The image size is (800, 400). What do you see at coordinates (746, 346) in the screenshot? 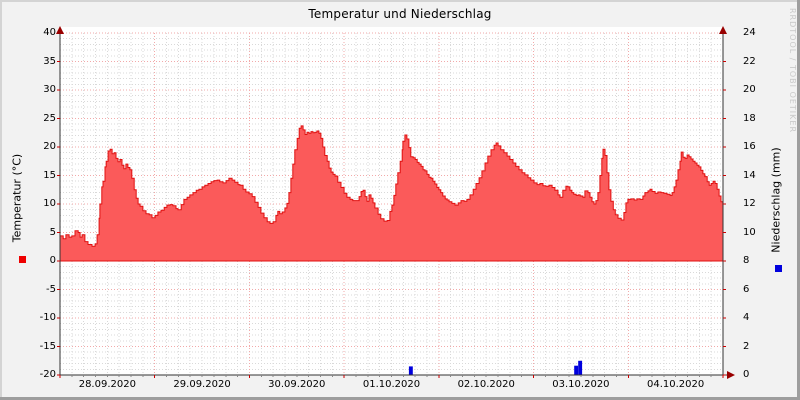
I see `right-axis-tick-label: 2` at bounding box center [746, 346].